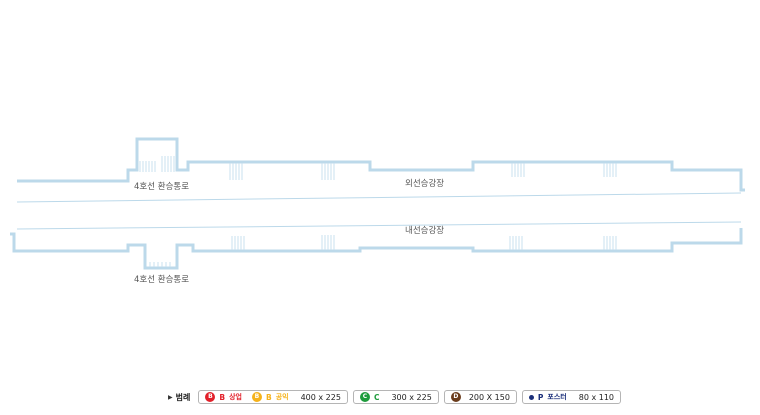  I want to click on legend-item-c: C C 300 x 225, so click(395, 397).